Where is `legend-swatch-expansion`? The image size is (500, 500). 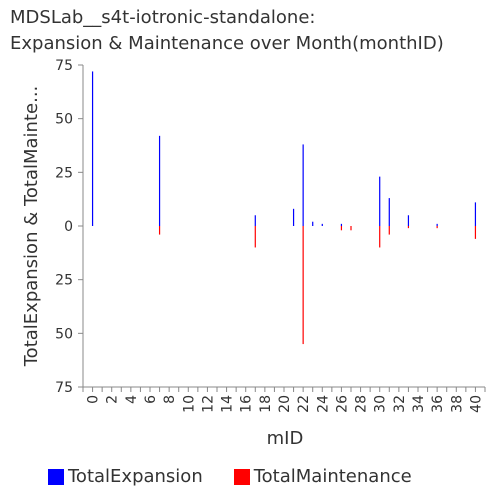 legend-swatch-expansion is located at coordinates (56, 476).